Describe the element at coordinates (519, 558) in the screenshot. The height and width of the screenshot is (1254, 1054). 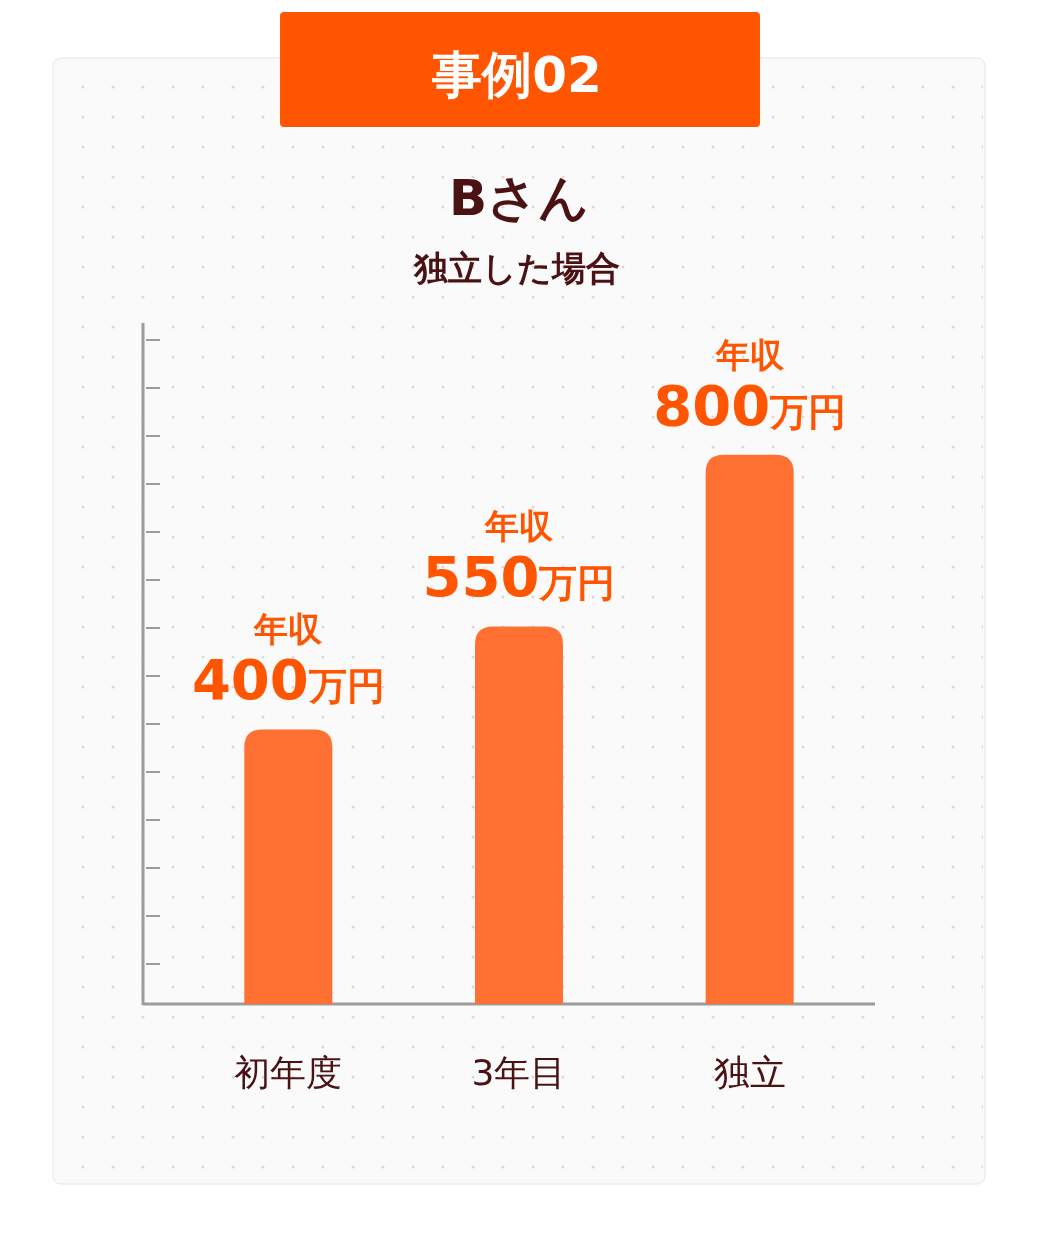
I see `data-label: 年収 550万円` at that location.